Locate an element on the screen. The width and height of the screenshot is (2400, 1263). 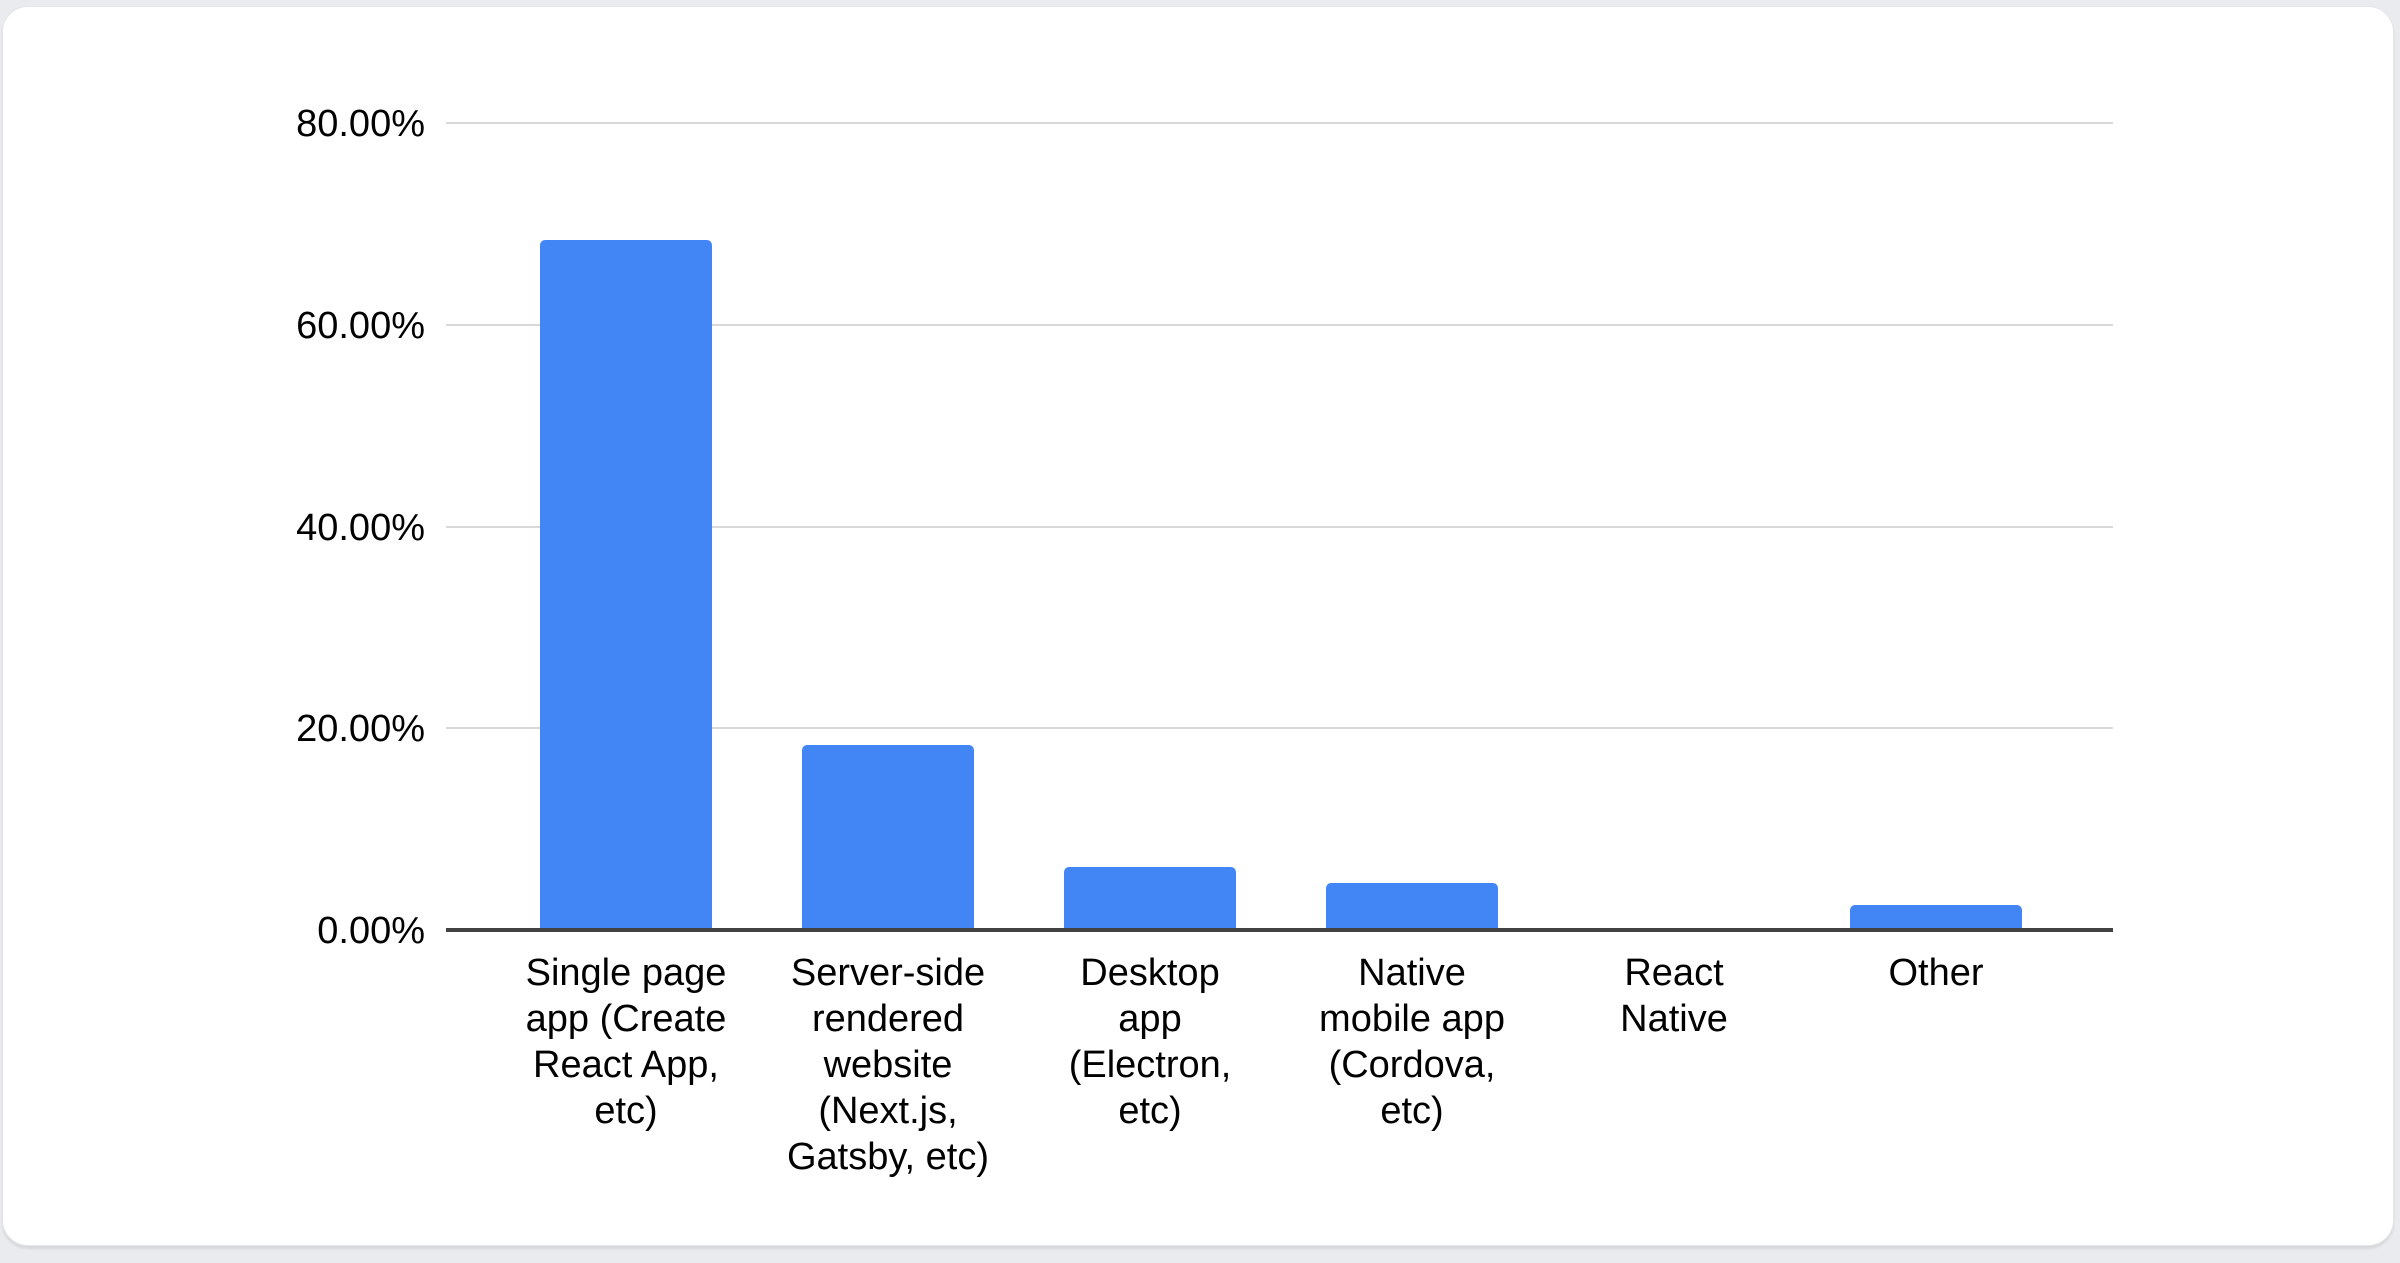
bar-single-page-app-create-react-app-etc is located at coordinates (626, 585).